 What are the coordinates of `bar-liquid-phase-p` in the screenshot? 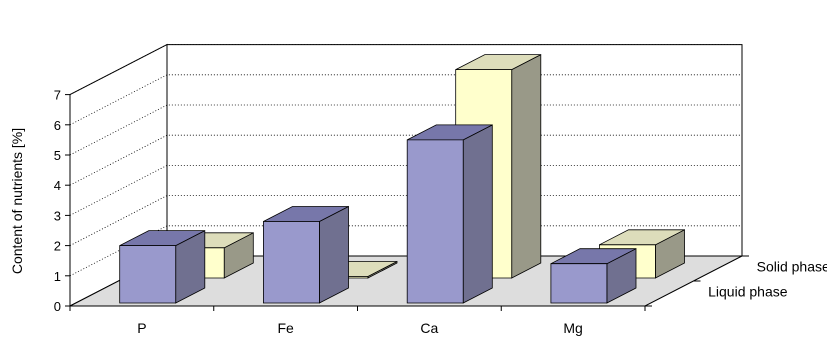 It's located at (162, 266).